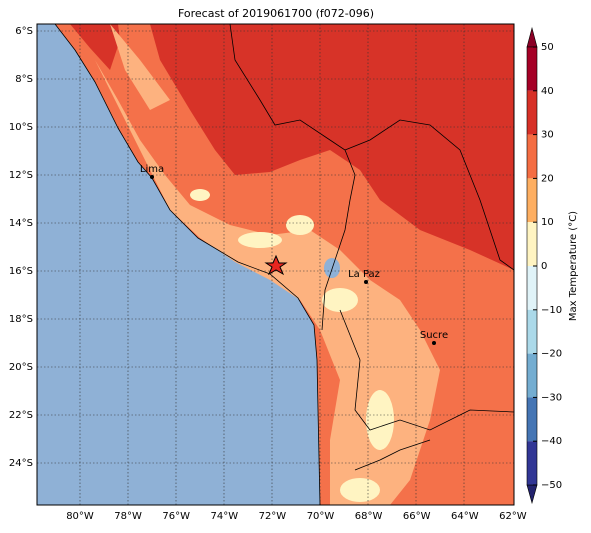 The width and height of the screenshot is (591, 533). I want to click on colorbar-tick-label: 0, so click(544, 266).